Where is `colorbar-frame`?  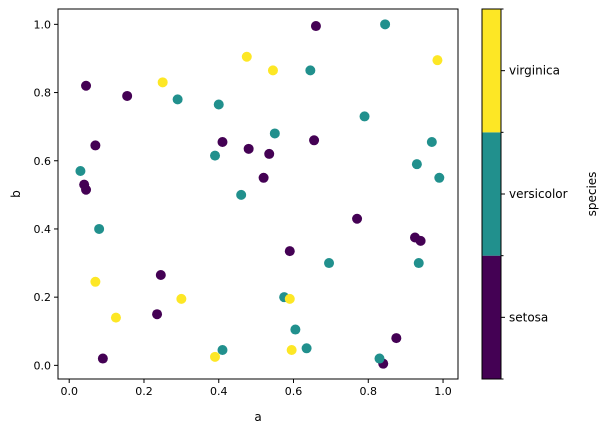 colorbar-frame is located at coordinates (491, 194).